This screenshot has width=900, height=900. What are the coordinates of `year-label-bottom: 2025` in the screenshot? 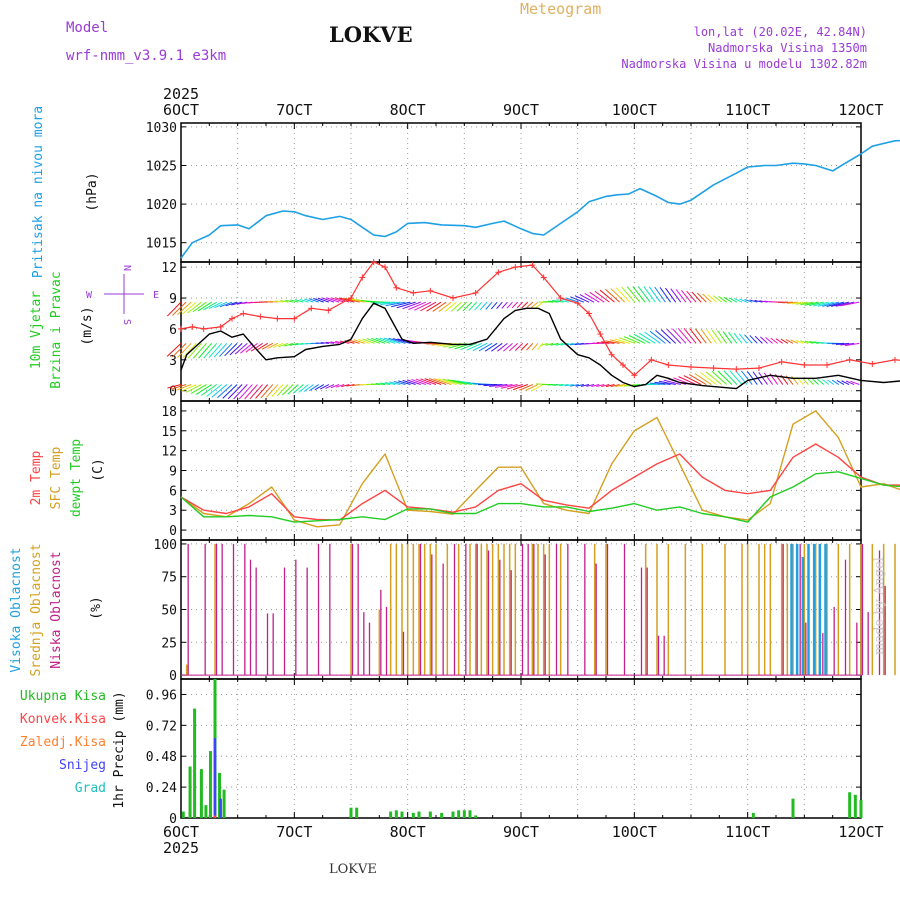 It's located at (181, 848).